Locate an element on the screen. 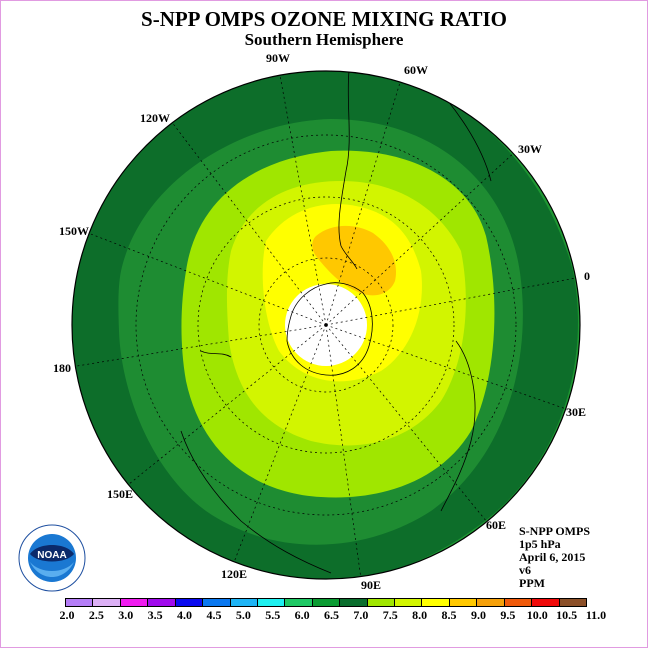 The image size is (648, 648). lon-label-150e: 150E is located at coordinates (120, 494).